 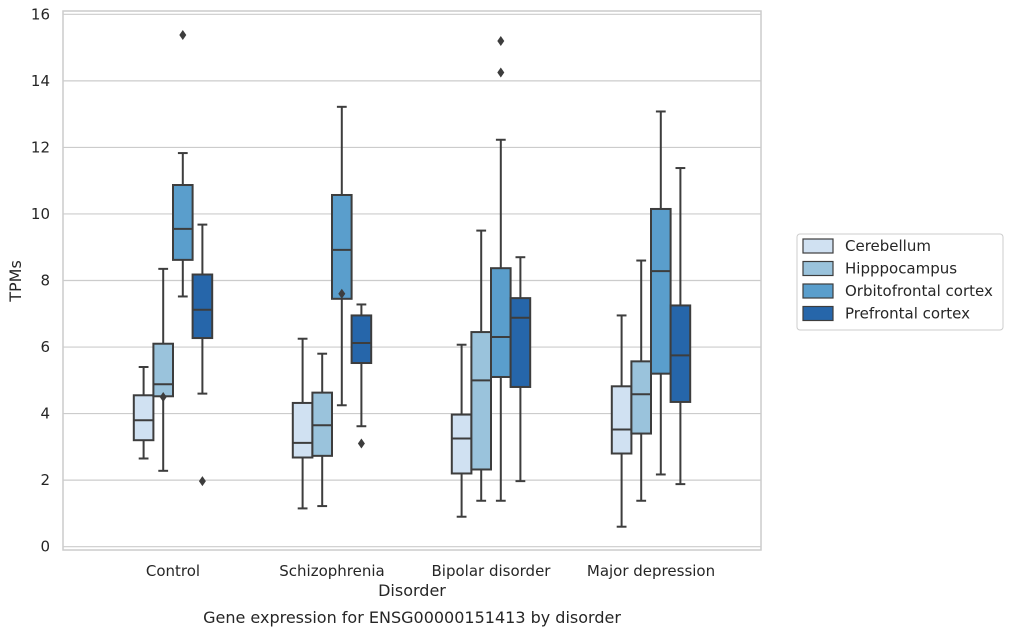 I want to click on x-tick-label-3: Major depression, so click(x=651, y=571).